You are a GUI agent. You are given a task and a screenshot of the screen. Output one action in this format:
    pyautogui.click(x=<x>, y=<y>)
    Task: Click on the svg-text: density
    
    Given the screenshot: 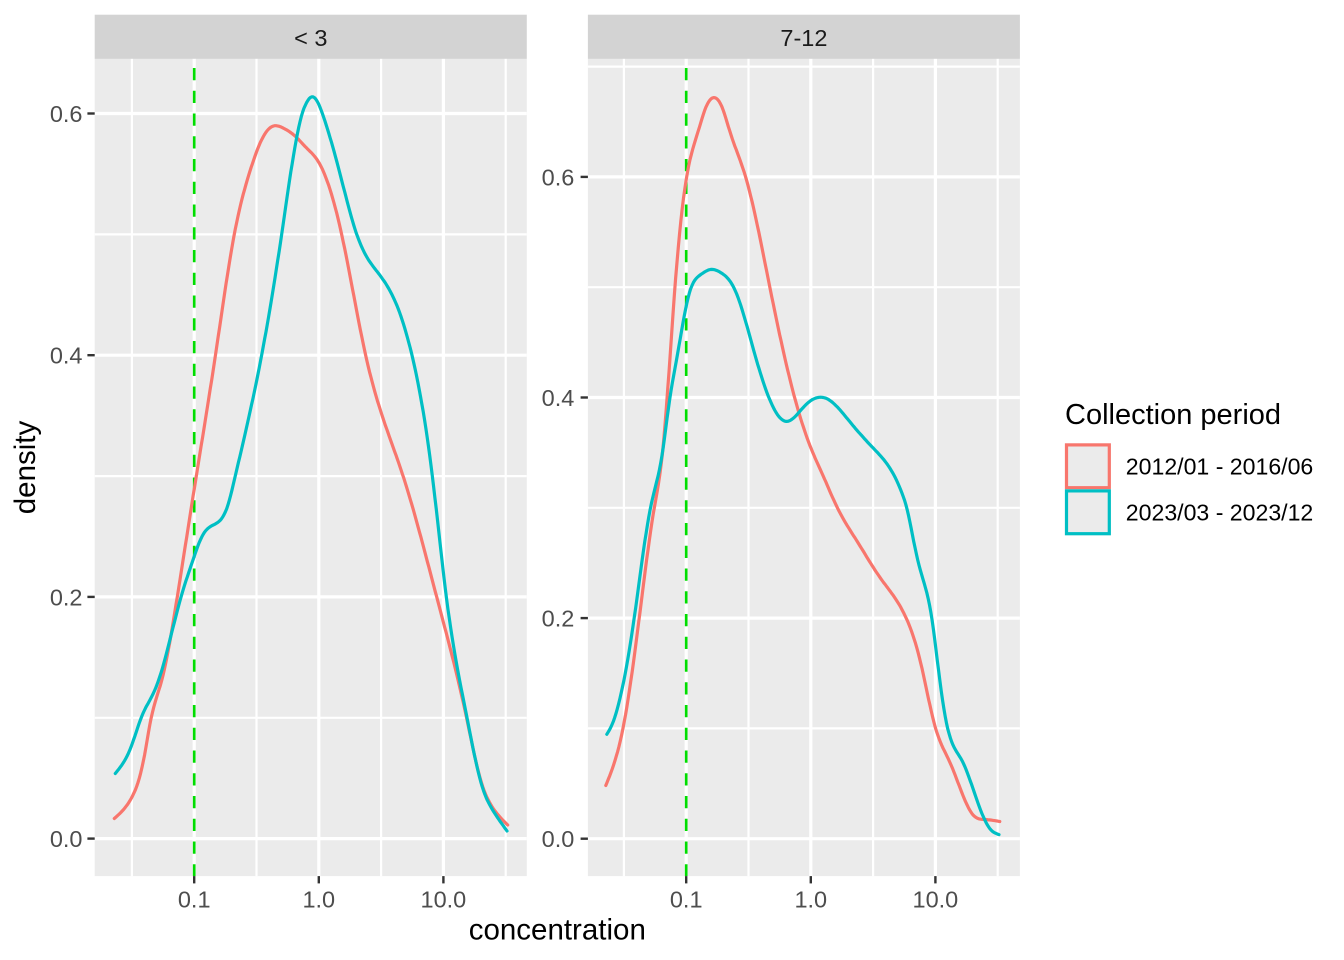 What is the action you would take?
    pyautogui.click(x=25, y=468)
    